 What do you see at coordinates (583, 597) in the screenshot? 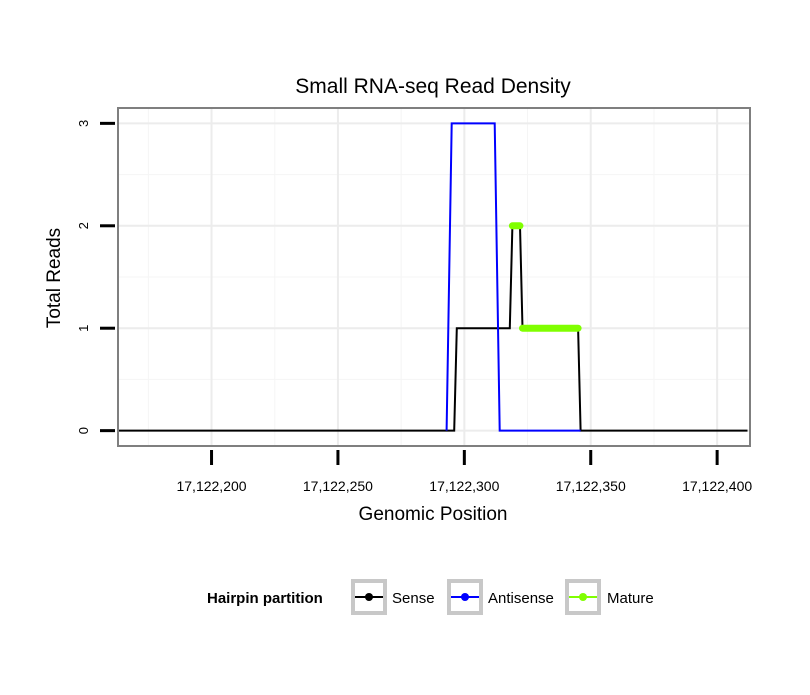
I see `legend-dot-mature` at bounding box center [583, 597].